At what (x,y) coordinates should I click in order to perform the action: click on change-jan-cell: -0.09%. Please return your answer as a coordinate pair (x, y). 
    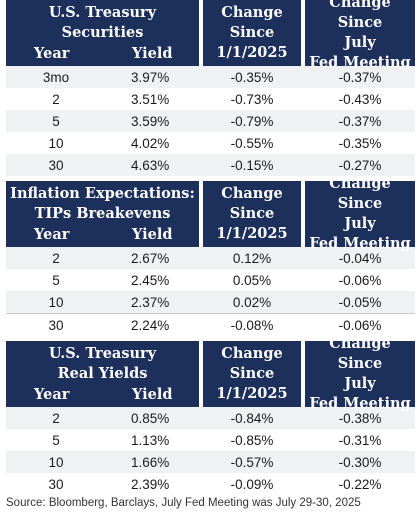
    Looking at the image, I should click on (252, 484).